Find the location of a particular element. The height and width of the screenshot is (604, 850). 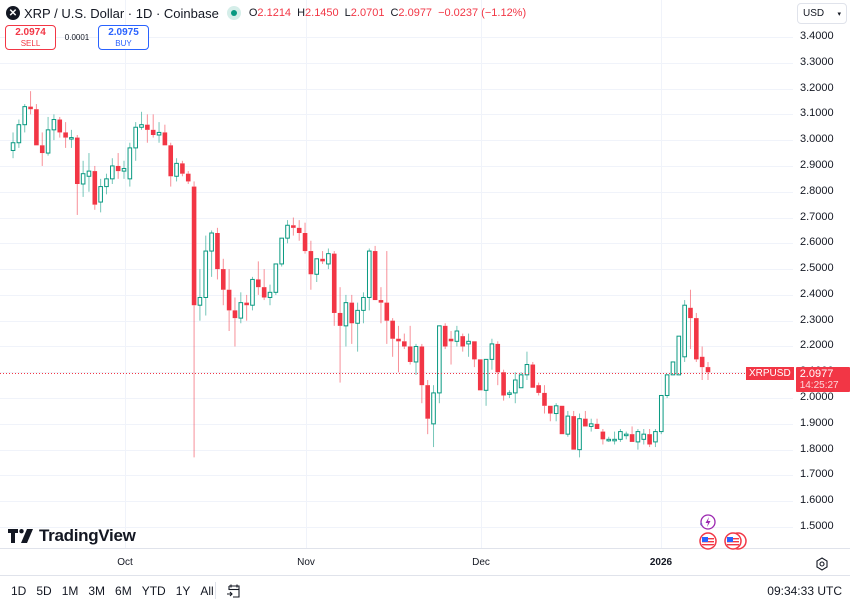

price-tick: 1.7000 is located at coordinates (817, 474).